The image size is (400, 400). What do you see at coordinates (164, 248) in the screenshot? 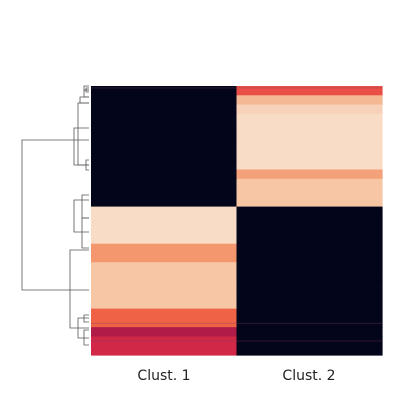
I see `heatmap-cell-r17-c0` at bounding box center [164, 248].